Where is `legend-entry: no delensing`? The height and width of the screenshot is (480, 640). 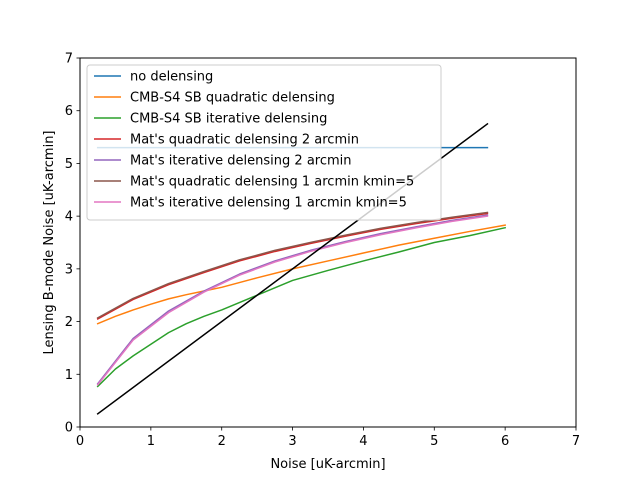 legend-entry: no delensing is located at coordinates (171, 77).